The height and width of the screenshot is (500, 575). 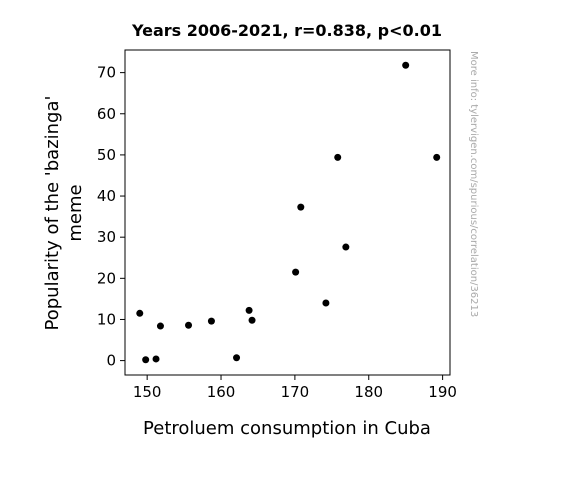 What do you see at coordinates (442, 392) in the screenshot?
I see `x-tick-label: 190` at bounding box center [442, 392].